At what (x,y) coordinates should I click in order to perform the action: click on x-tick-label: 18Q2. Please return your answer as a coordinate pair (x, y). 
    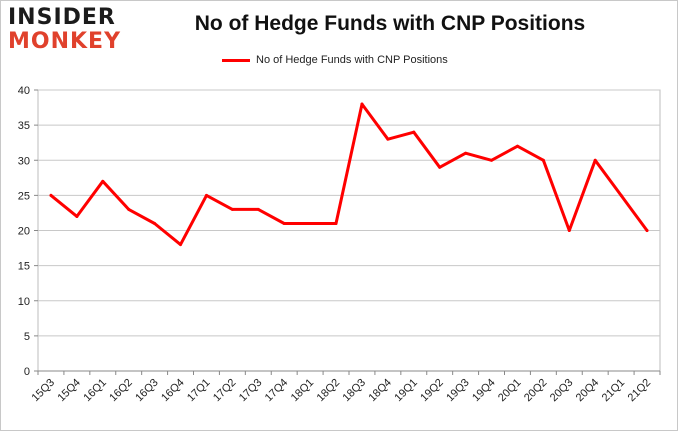
    Looking at the image, I should click on (329, 391).